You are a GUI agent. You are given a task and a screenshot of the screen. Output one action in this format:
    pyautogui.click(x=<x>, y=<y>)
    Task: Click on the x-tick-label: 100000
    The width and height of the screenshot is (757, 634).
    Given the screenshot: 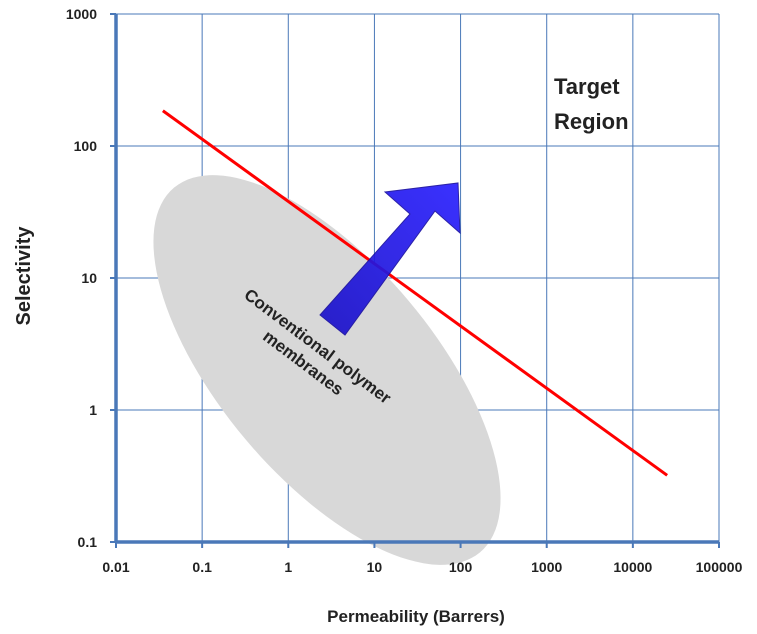 What is the action you would take?
    pyautogui.click(x=719, y=567)
    